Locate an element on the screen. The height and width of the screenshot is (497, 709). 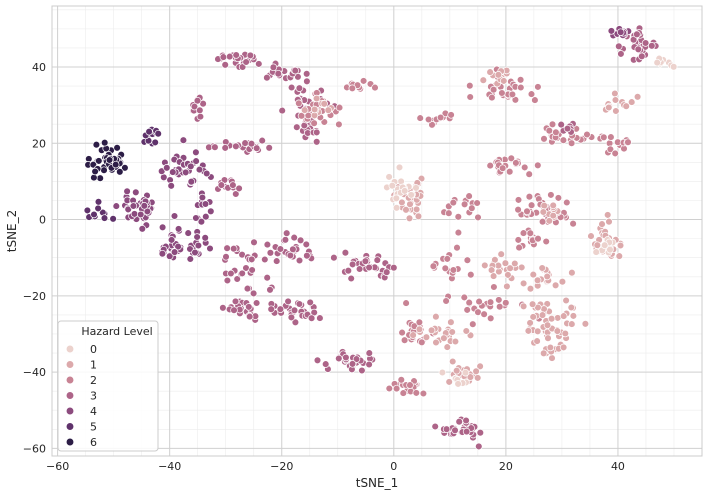
x-tick-label: 40 is located at coordinates (618, 466).